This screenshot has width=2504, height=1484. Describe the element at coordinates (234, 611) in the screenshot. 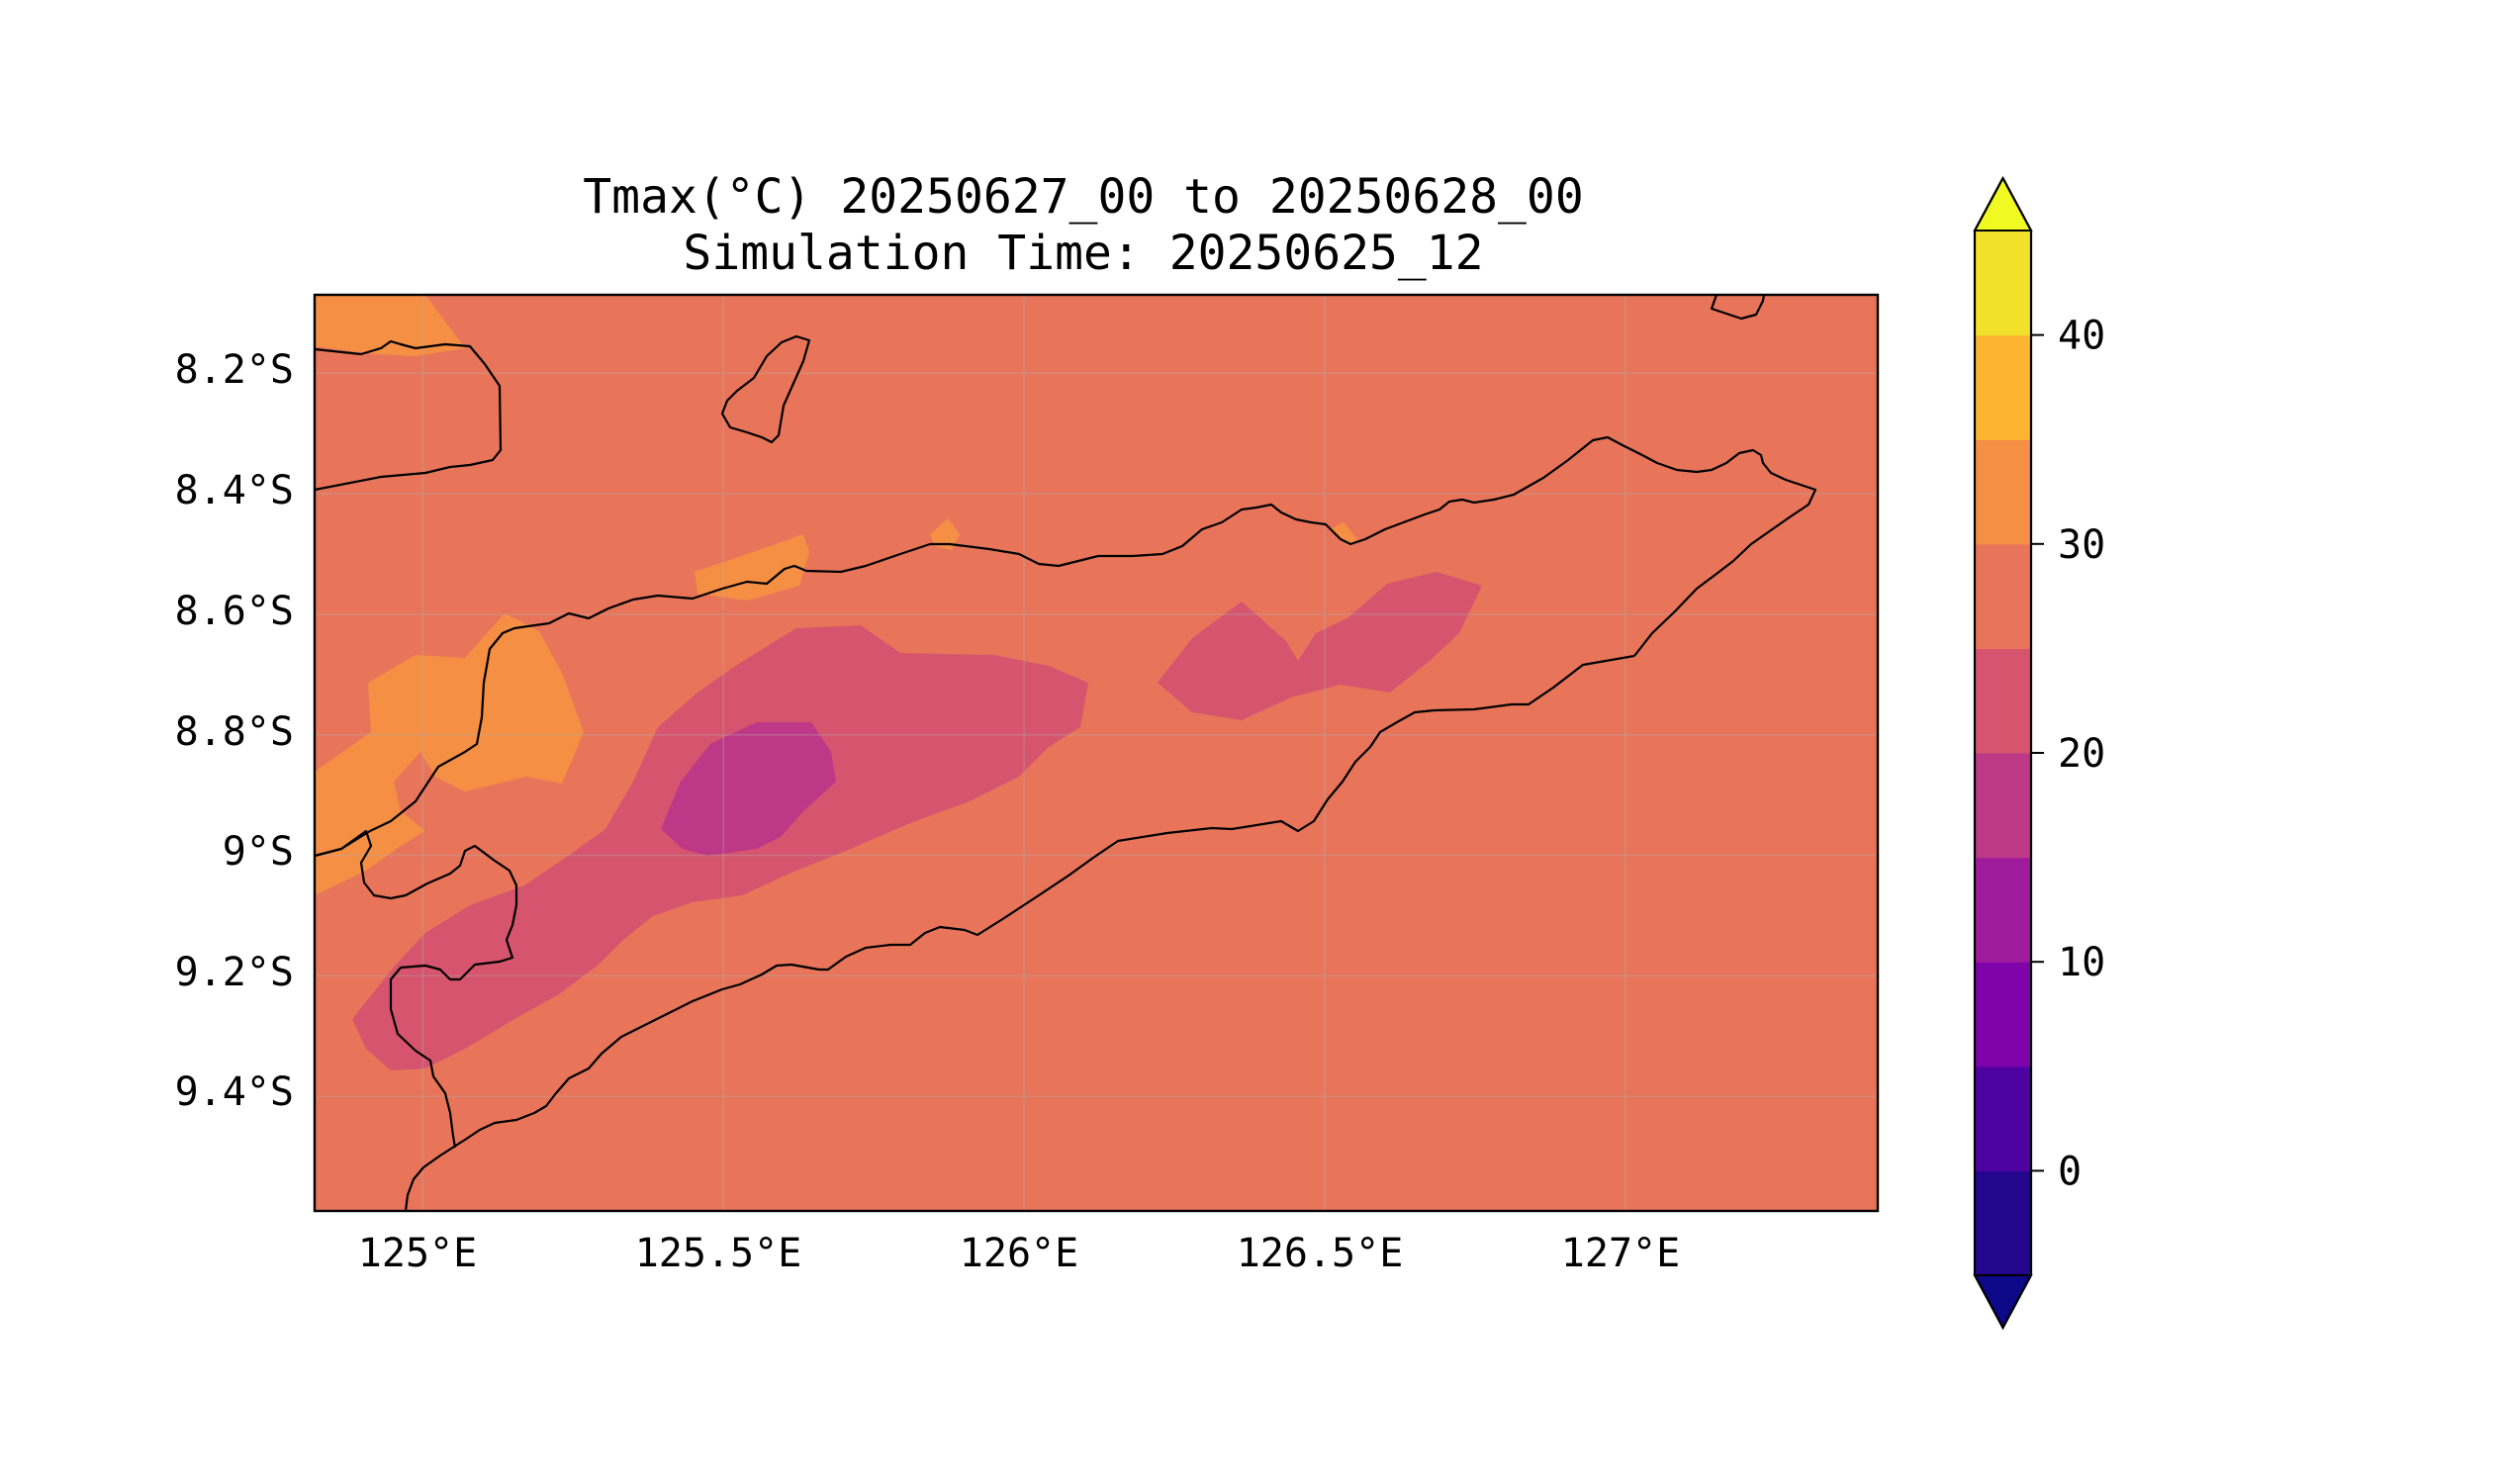

I see `lat-tick-label: 8.6°S` at that location.